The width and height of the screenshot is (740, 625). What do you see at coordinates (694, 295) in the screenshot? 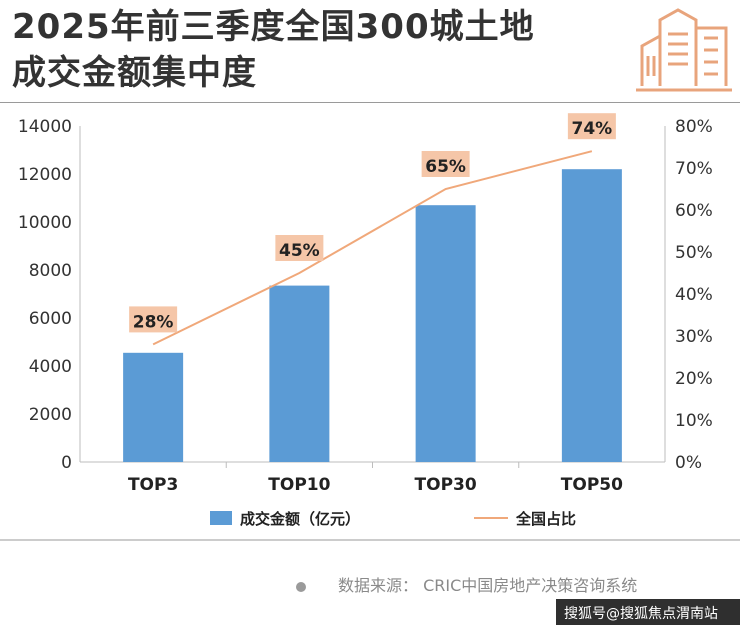
I see `y-right-tick-label: 40%` at bounding box center [694, 295].